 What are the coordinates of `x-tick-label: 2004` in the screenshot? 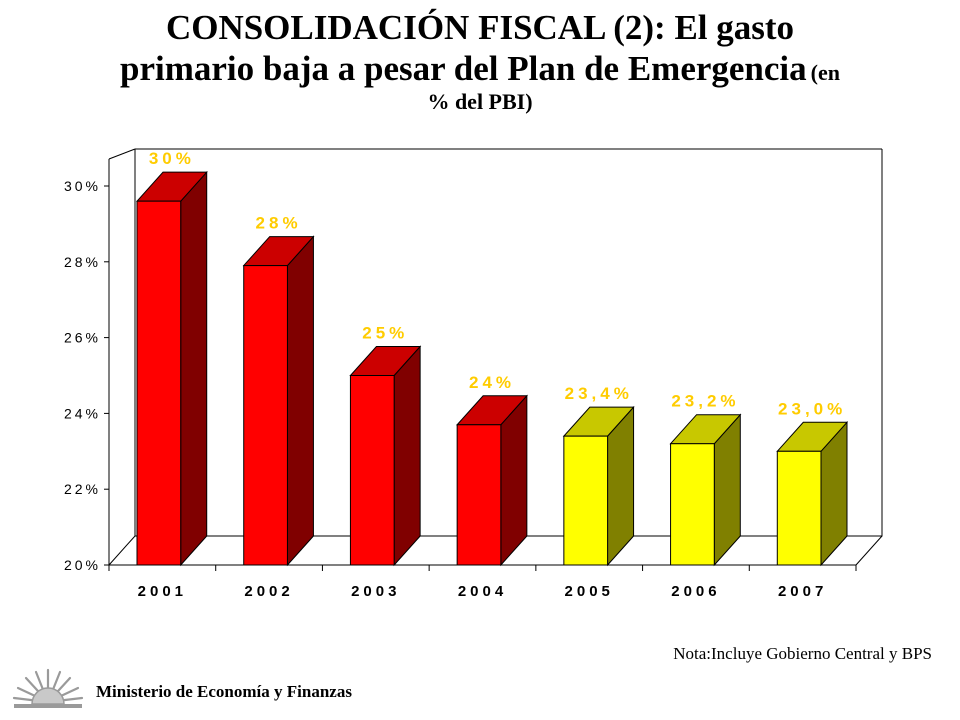 It's located at (482, 591).